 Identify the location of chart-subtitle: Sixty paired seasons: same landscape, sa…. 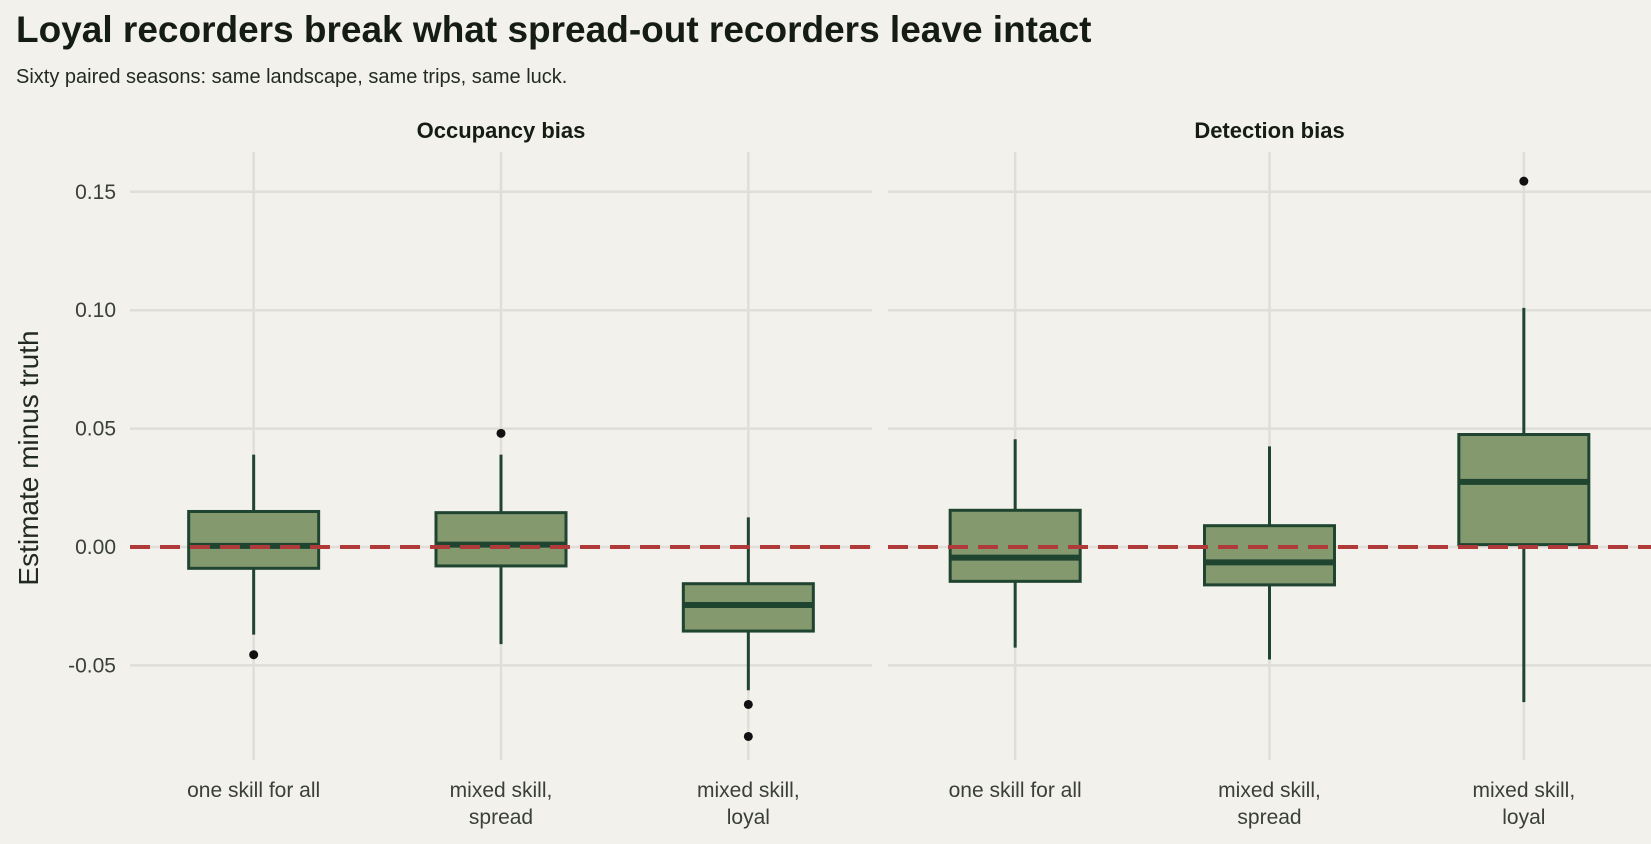
(291, 77).